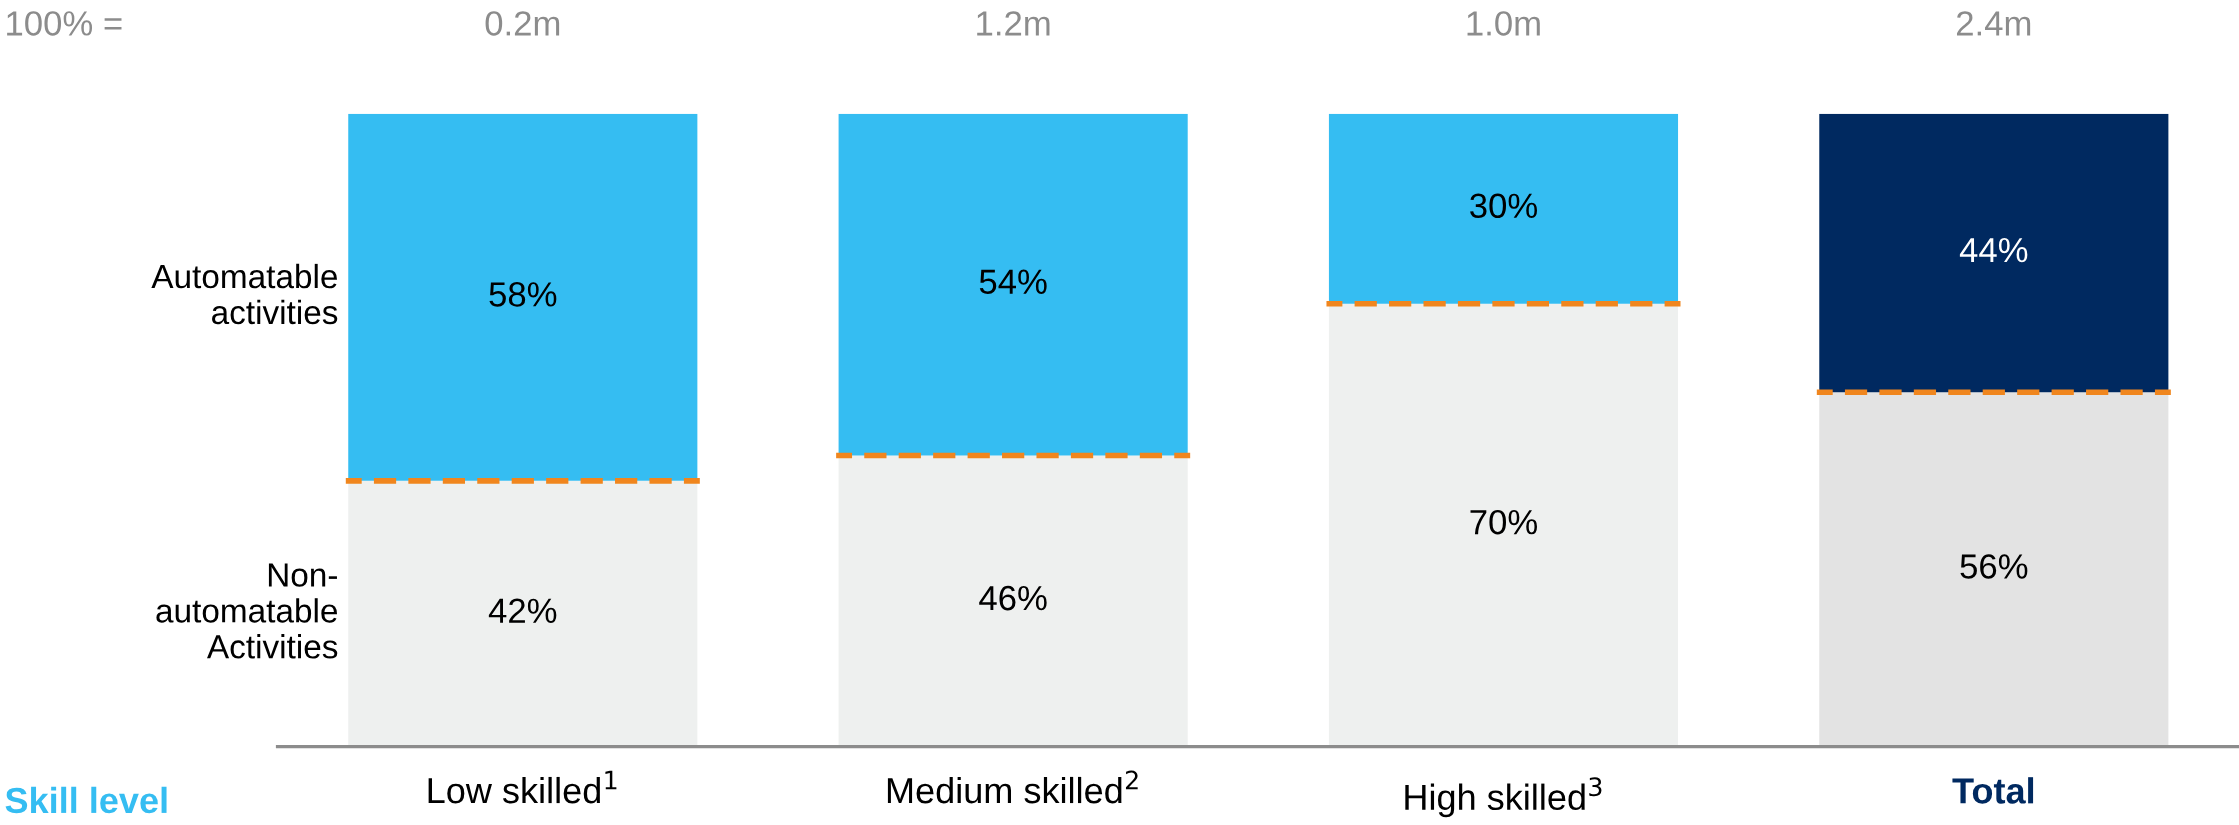 The image size is (2239, 825). I want to click on text: 1.2m, so click(1013, 23).